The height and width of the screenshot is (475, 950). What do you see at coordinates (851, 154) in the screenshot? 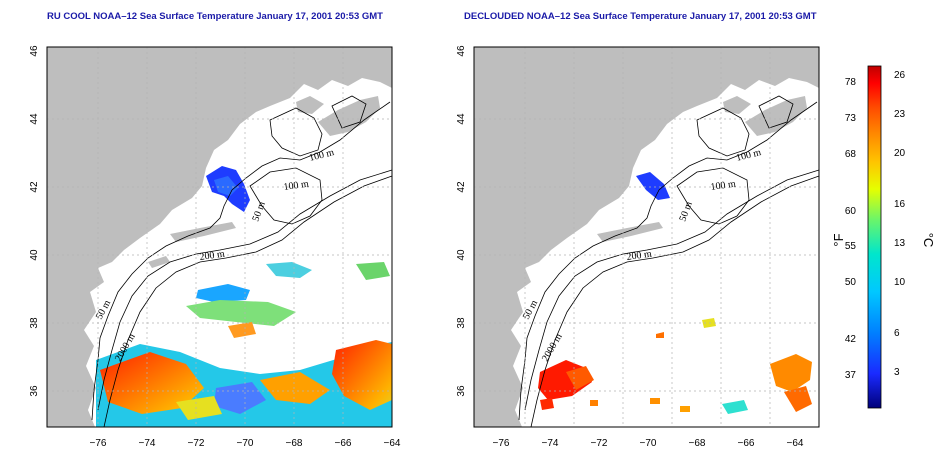
I see `colorbar-f-tick: 68` at bounding box center [851, 154].